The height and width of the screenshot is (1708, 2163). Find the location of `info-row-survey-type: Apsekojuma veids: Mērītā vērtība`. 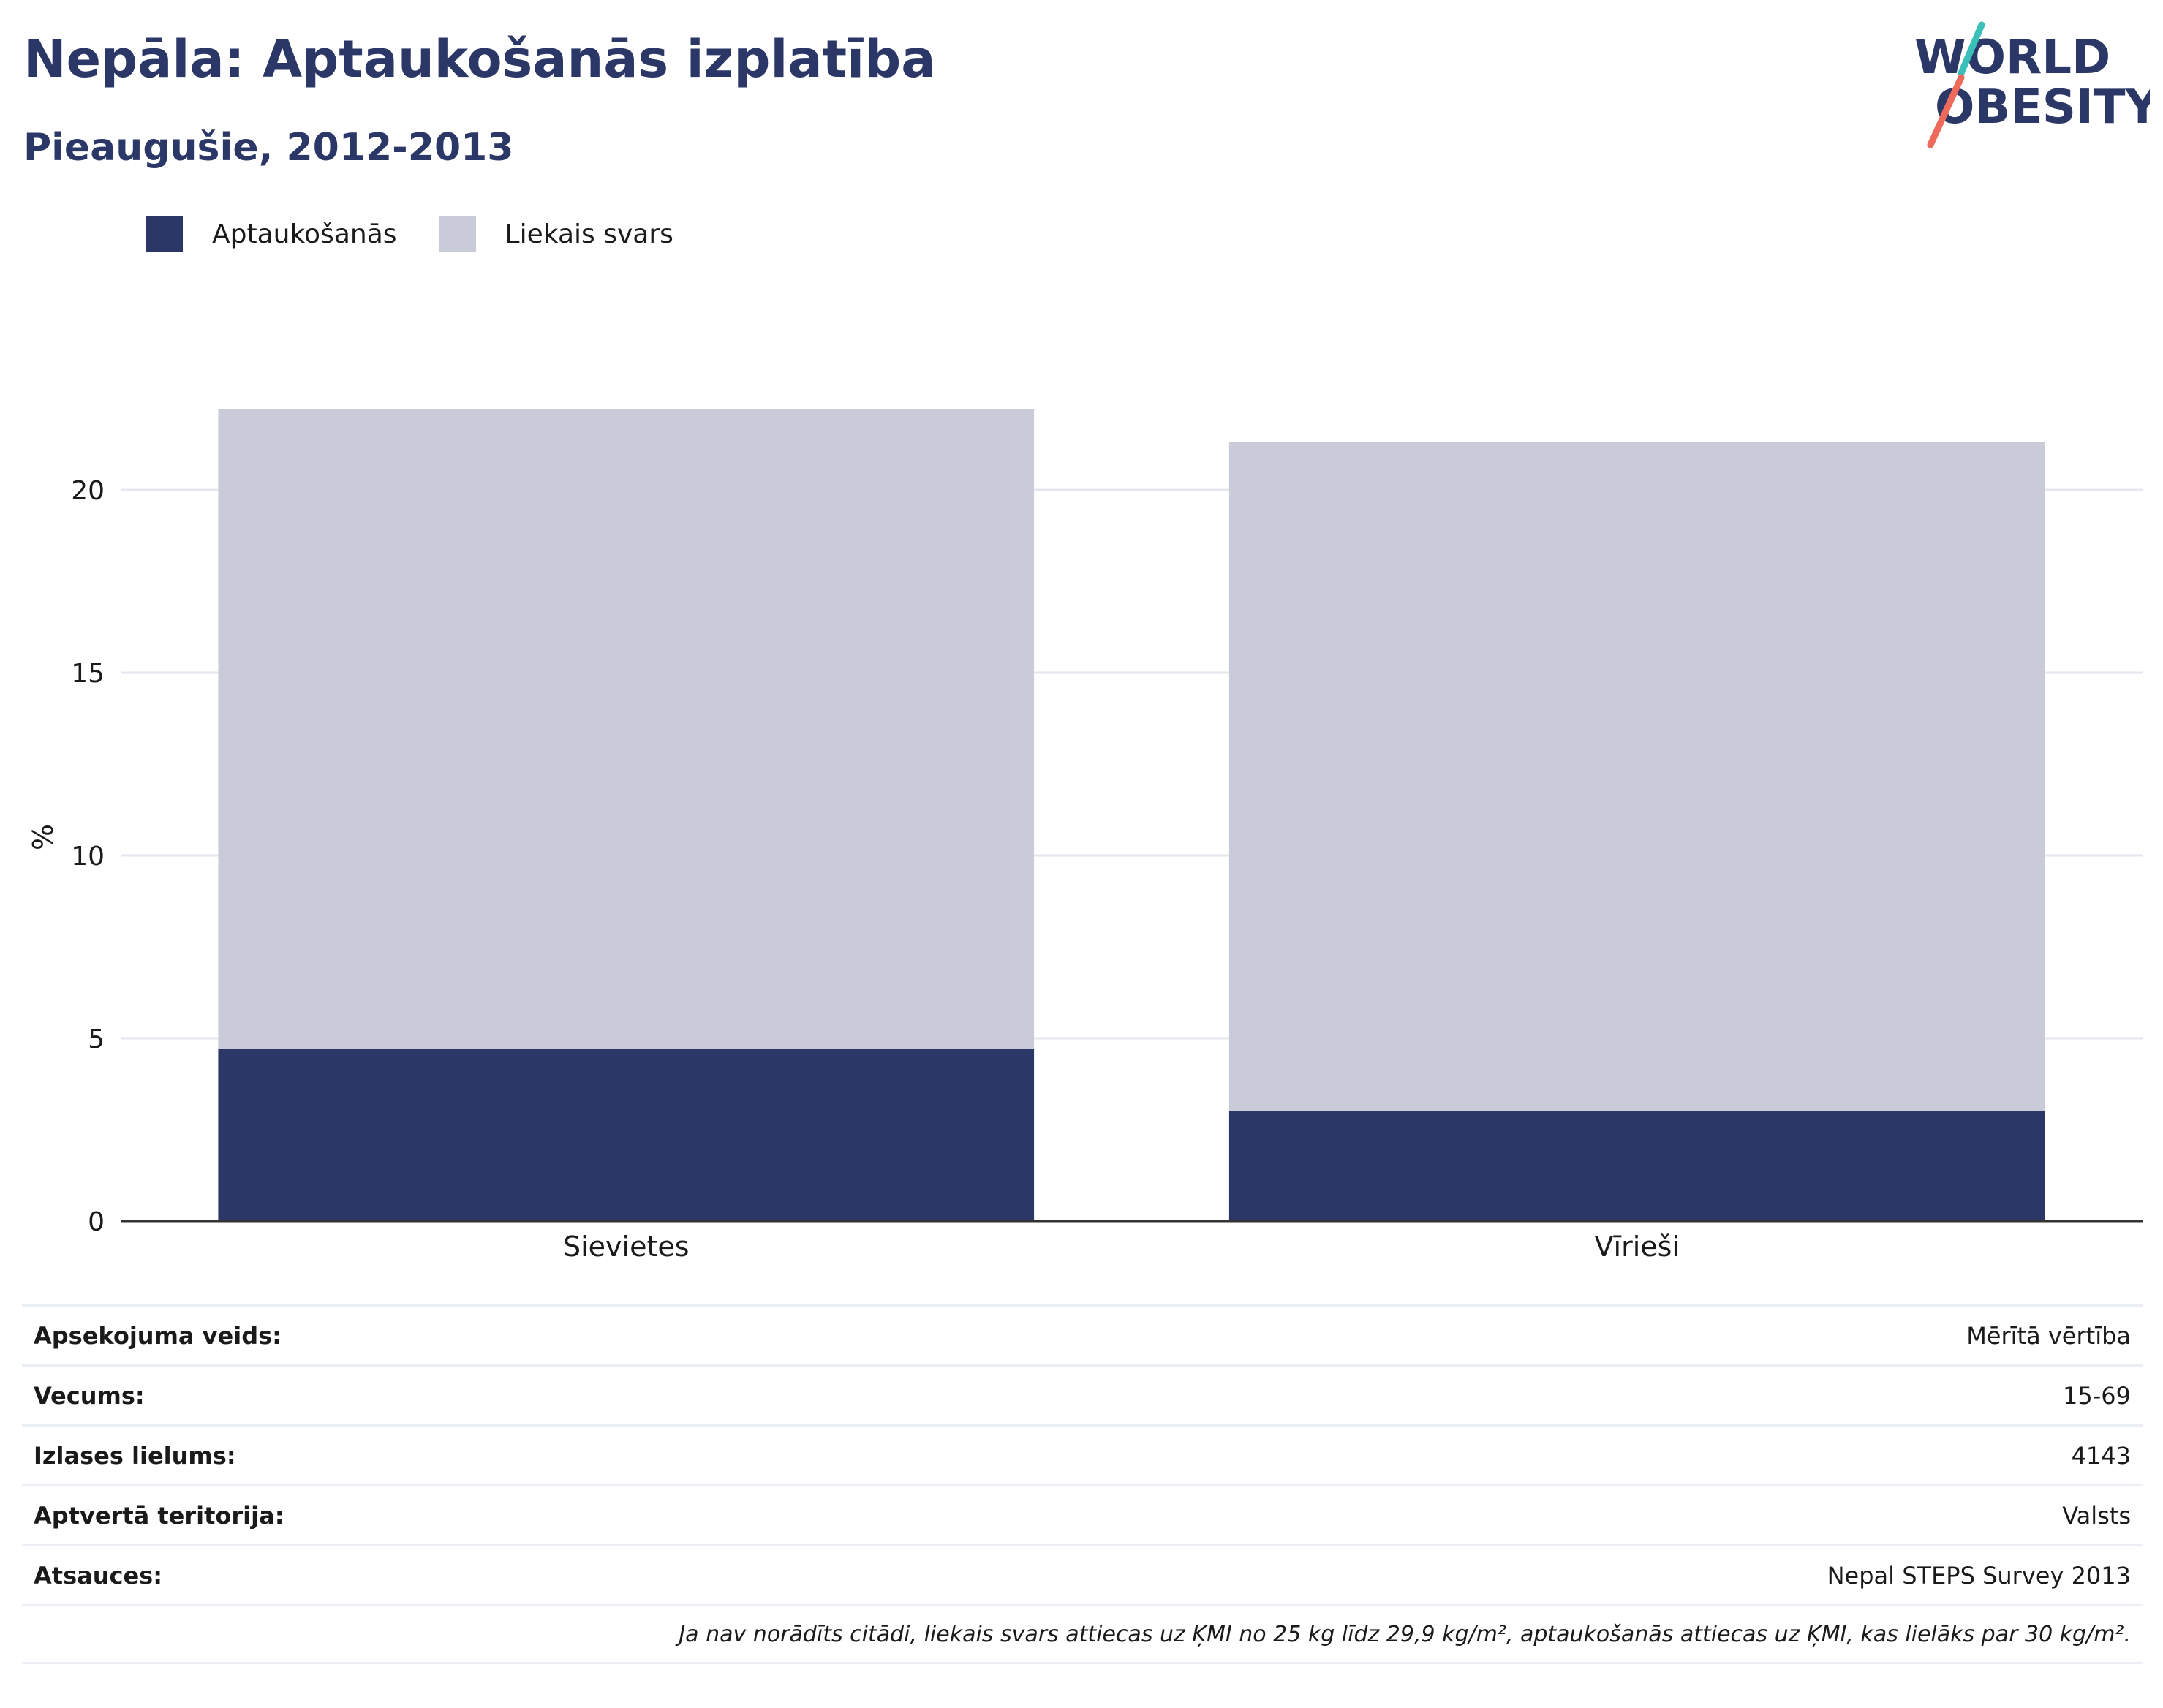

info-row-survey-type: Apsekojuma veids: Mērītā vērtība is located at coordinates (1082, 1334).